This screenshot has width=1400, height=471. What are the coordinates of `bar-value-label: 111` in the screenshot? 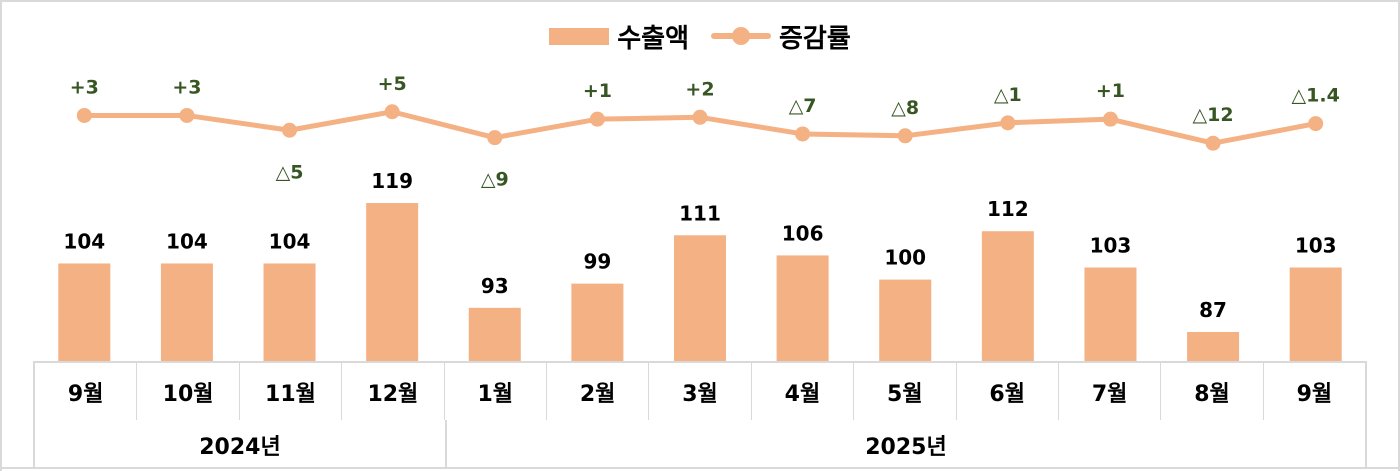 It's located at (700, 213).